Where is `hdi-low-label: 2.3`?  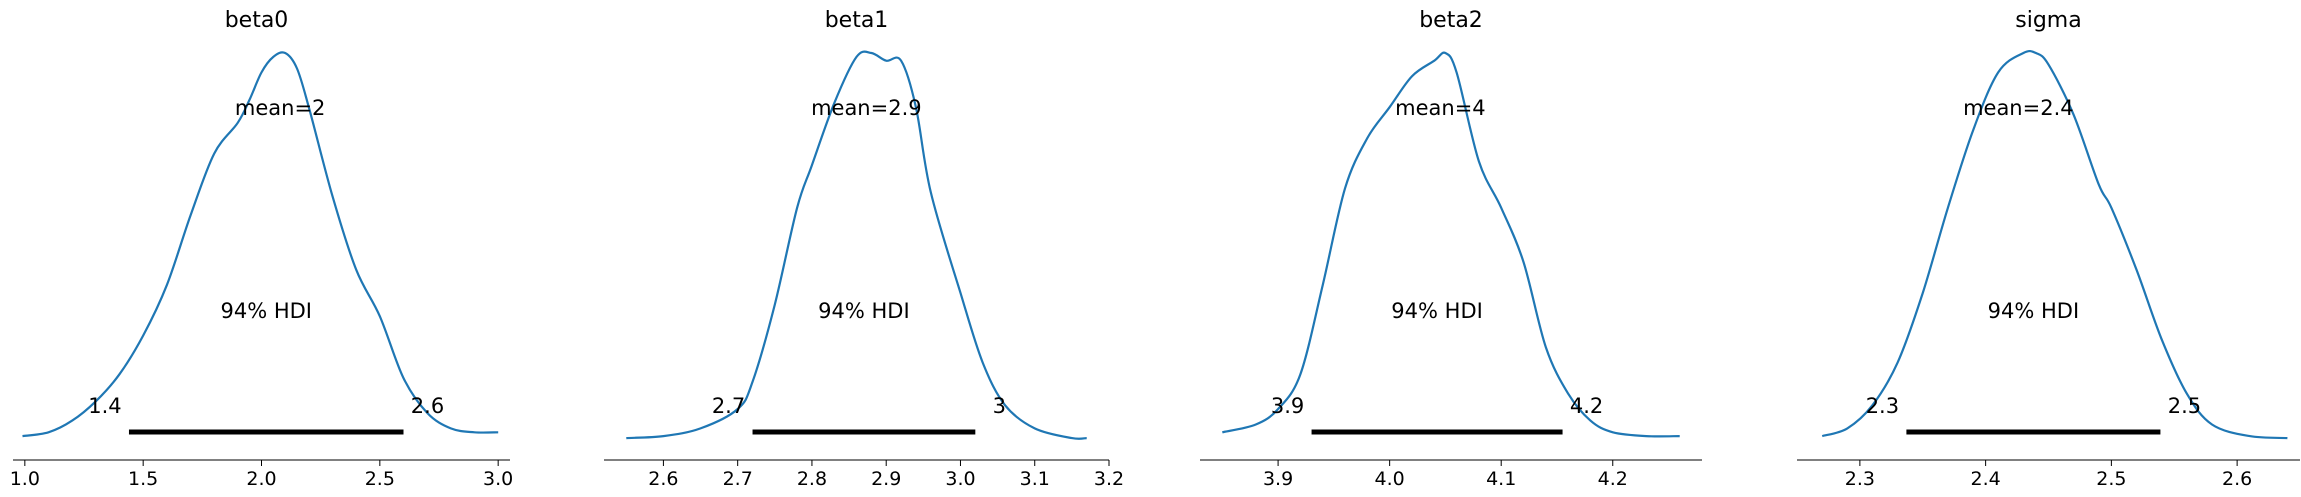
hdi-low-label: 2.3 is located at coordinates (1882, 406).